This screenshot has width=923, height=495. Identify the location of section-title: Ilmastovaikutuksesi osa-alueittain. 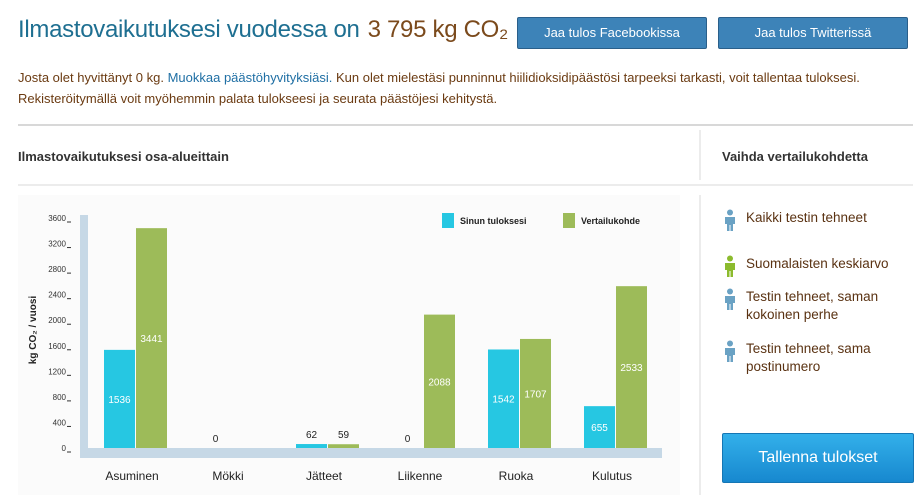
(123, 156).